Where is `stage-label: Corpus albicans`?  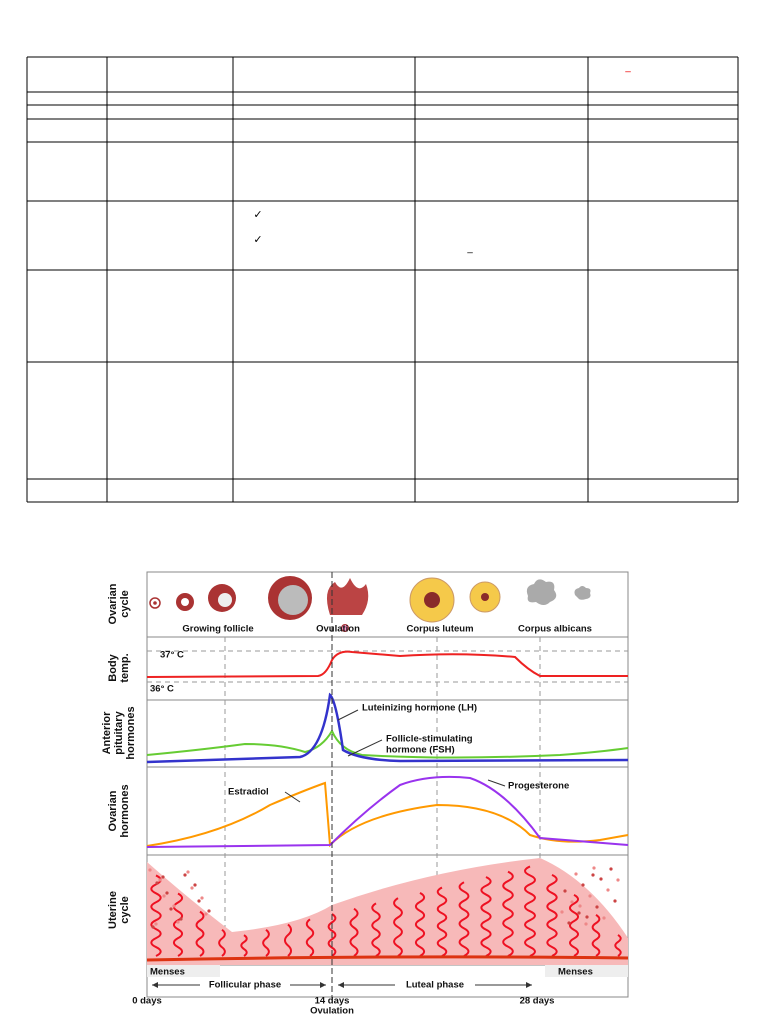 stage-label: Corpus albicans is located at coordinates (555, 629).